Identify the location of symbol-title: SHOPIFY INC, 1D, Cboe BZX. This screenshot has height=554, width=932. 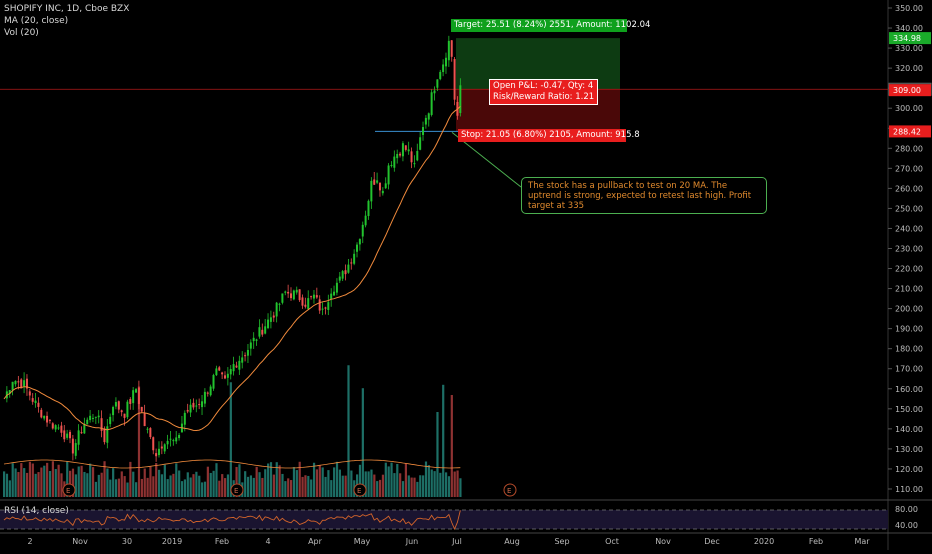
(67, 9).